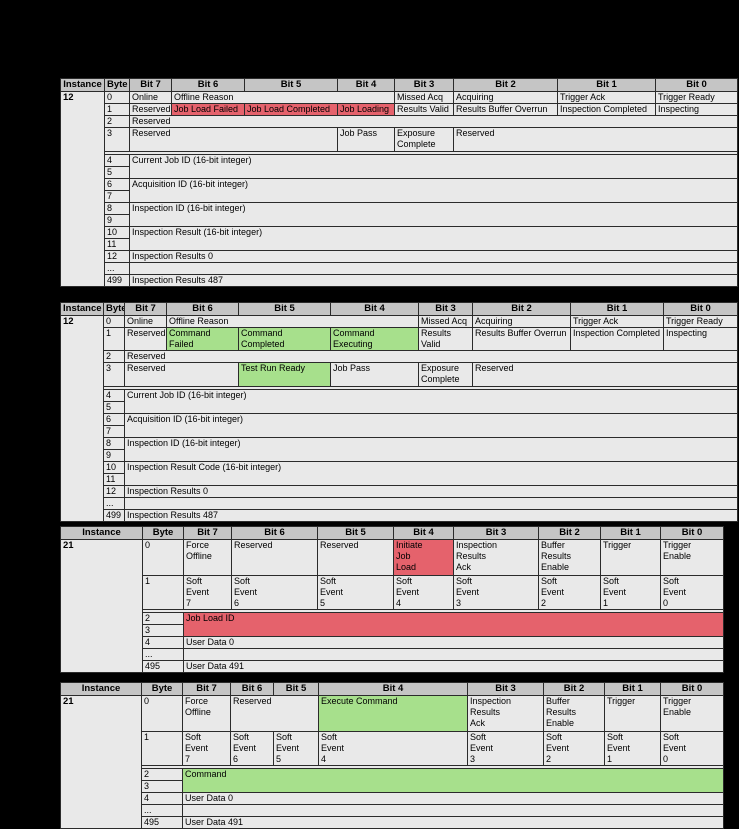 This screenshot has width=739, height=829. What do you see at coordinates (114, 467) in the screenshot?
I see `byte-number-cell: 10` at bounding box center [114, 467].